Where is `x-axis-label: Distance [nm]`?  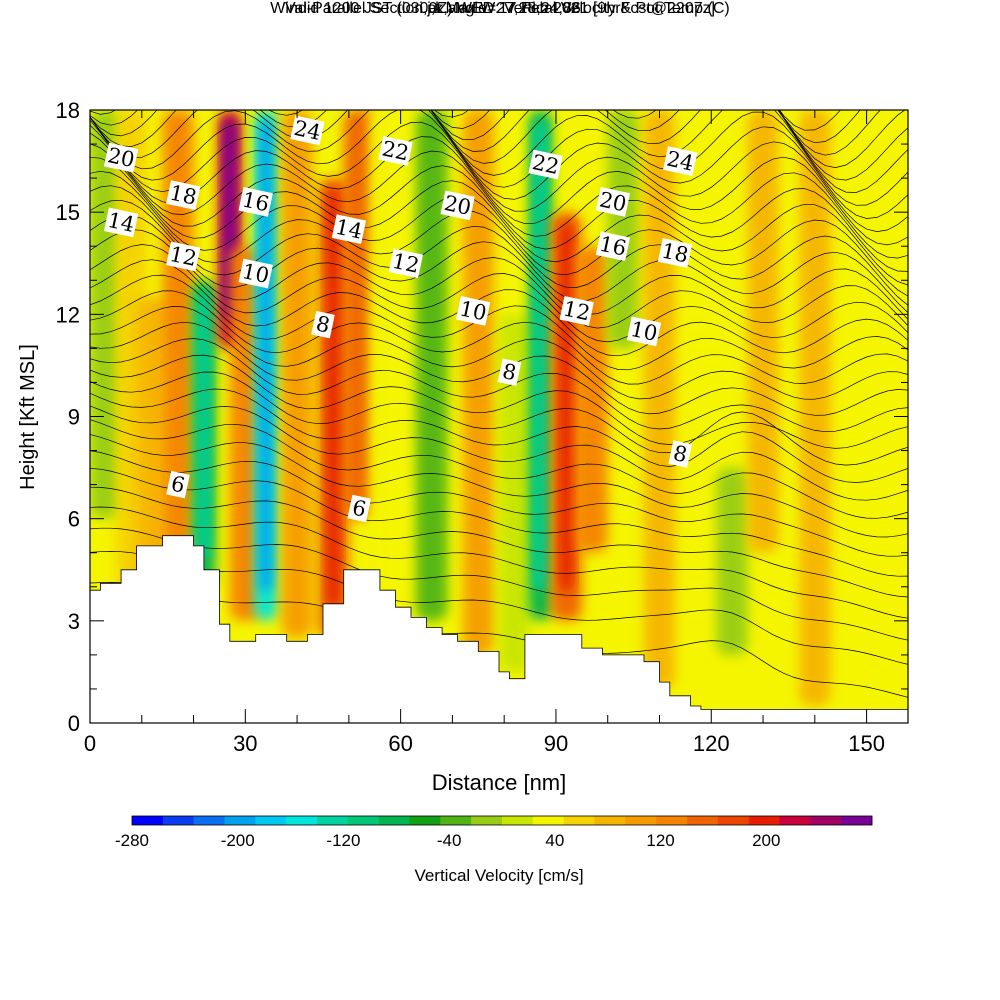
x-axis-label: Distance [nm] is located at coordinates (499, 782).